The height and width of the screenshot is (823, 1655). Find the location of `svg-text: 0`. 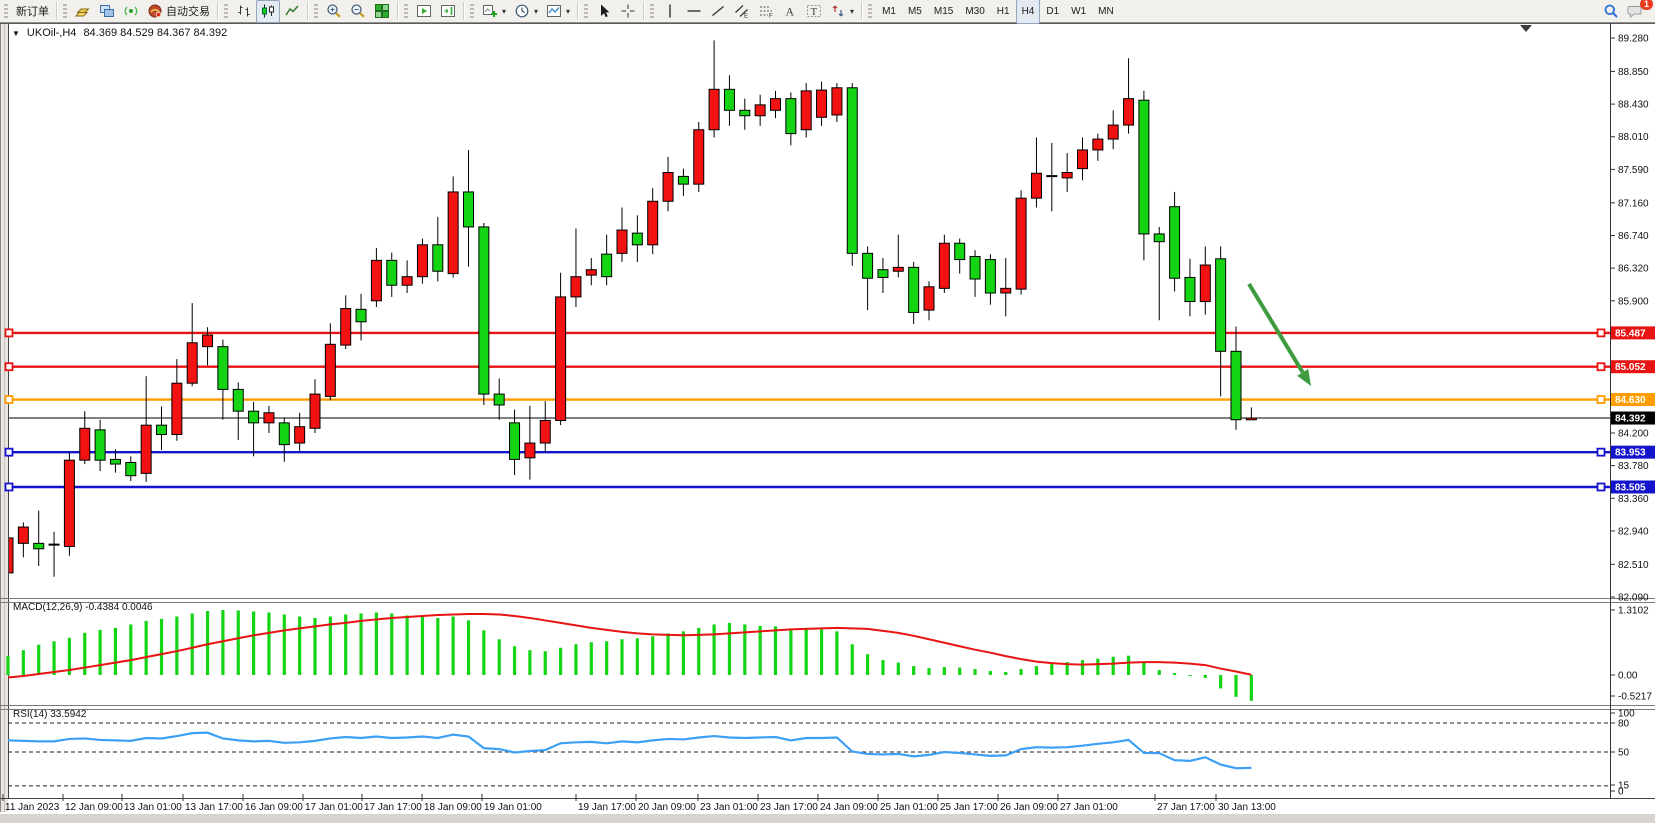

svg-text: 0 is located at coordinates (1621, 792).